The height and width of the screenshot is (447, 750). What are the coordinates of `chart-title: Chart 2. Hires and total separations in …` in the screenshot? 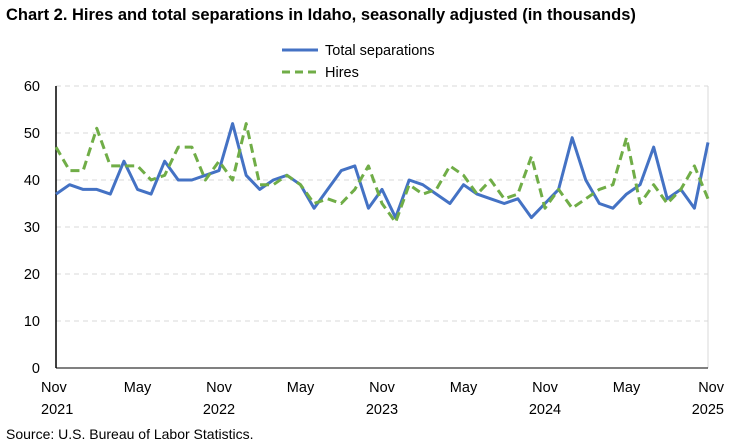 It's located at (321, 15).